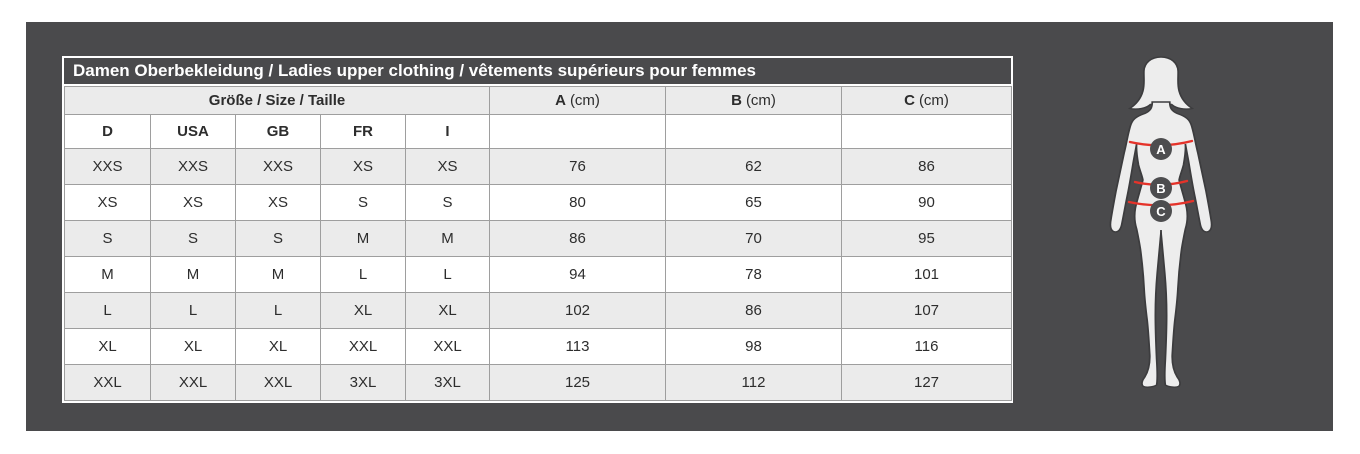 The height and width of the screenshot is (454, 1360). I want to click on measure-header-b: B (cm), so click(754, 100).